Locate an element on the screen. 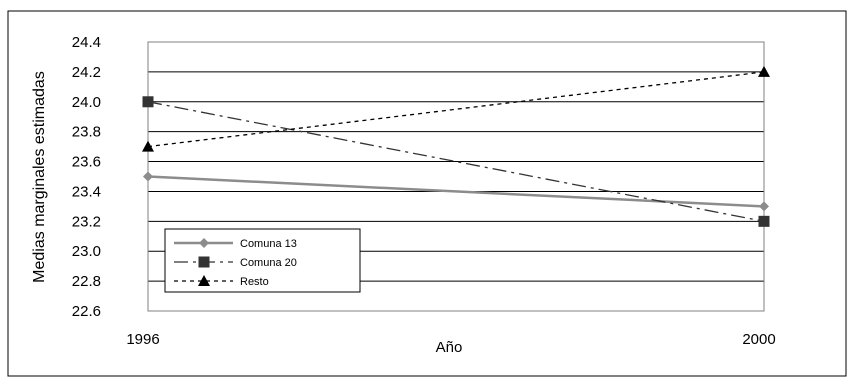 The height and width of the screenshot is (377, 851). legend: Comuna 13 Comuna 20 Resto is located at coordinates (262, 260).